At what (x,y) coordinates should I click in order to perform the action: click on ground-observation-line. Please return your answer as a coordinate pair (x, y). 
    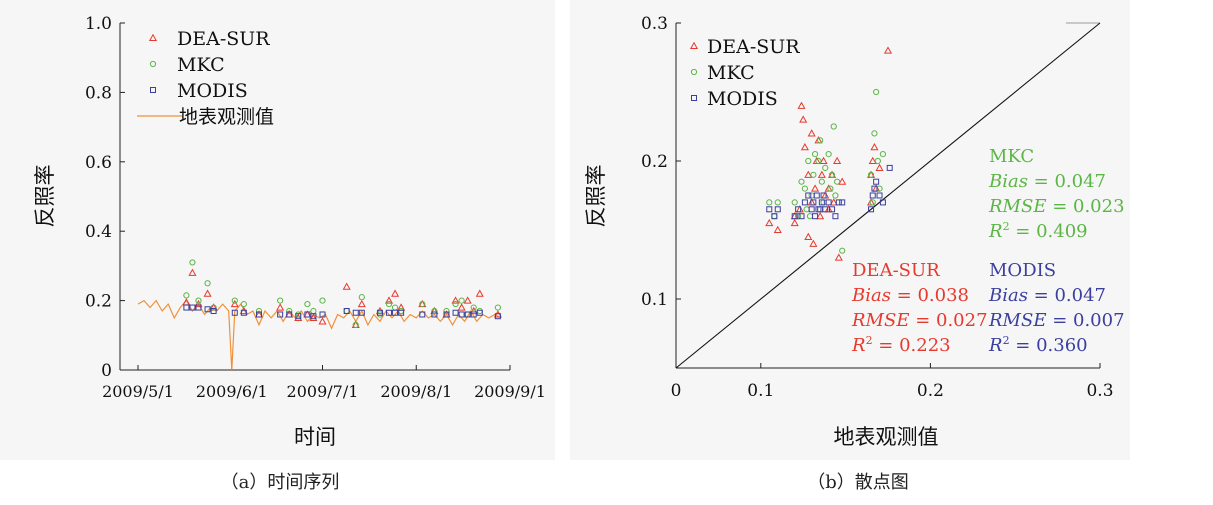
    Looking at the image, I should click on (319, 335).